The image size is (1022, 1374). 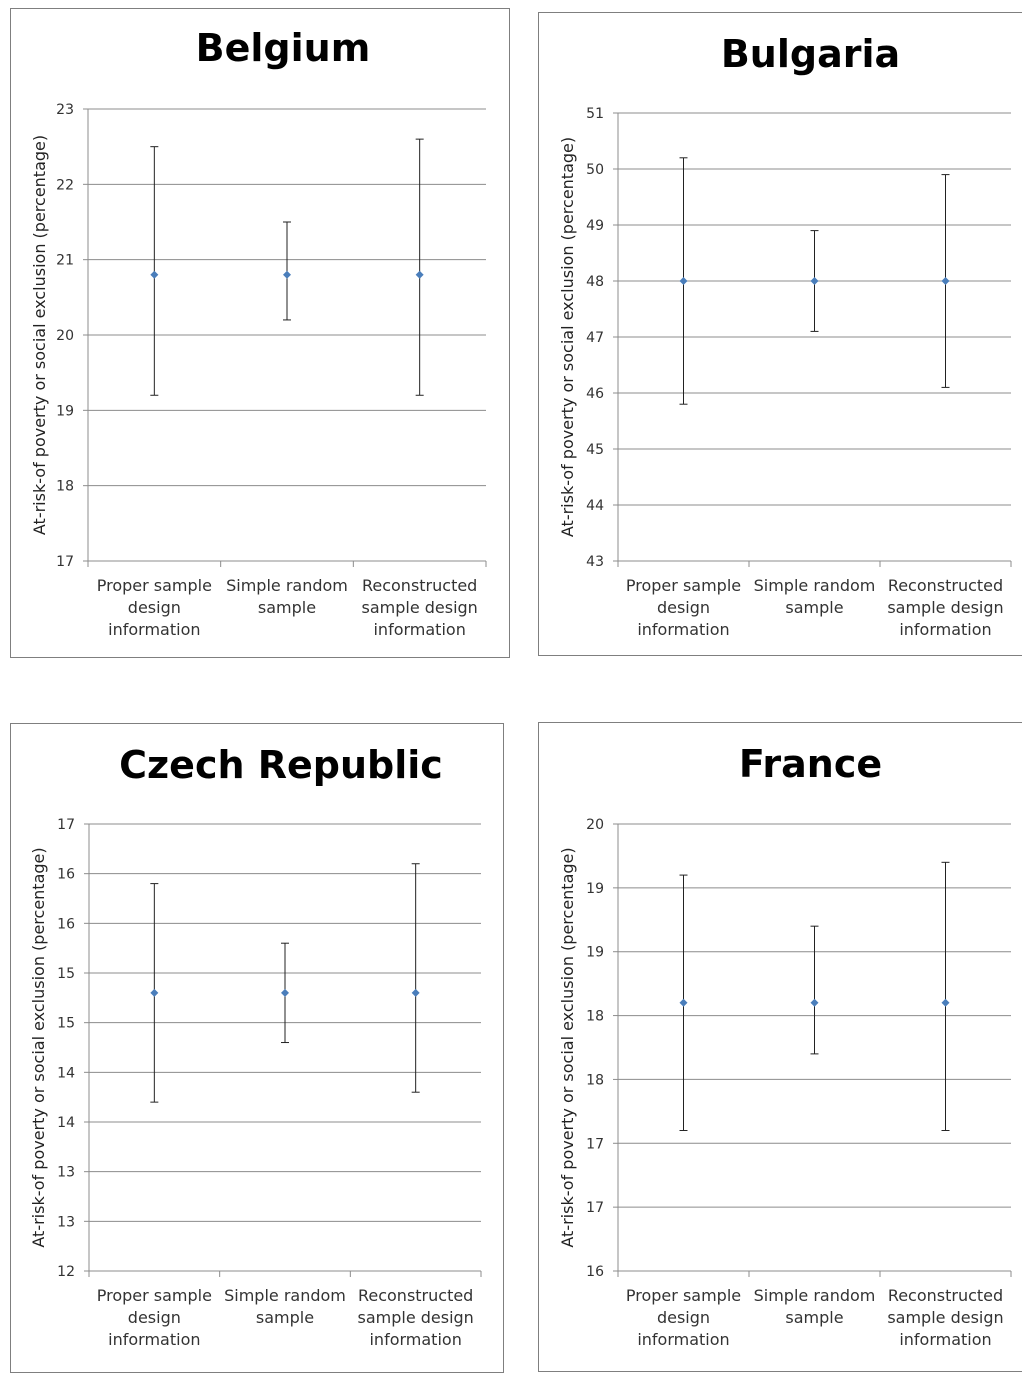 I want to click on y-tick-label: 47, so click(x=595, y=338).